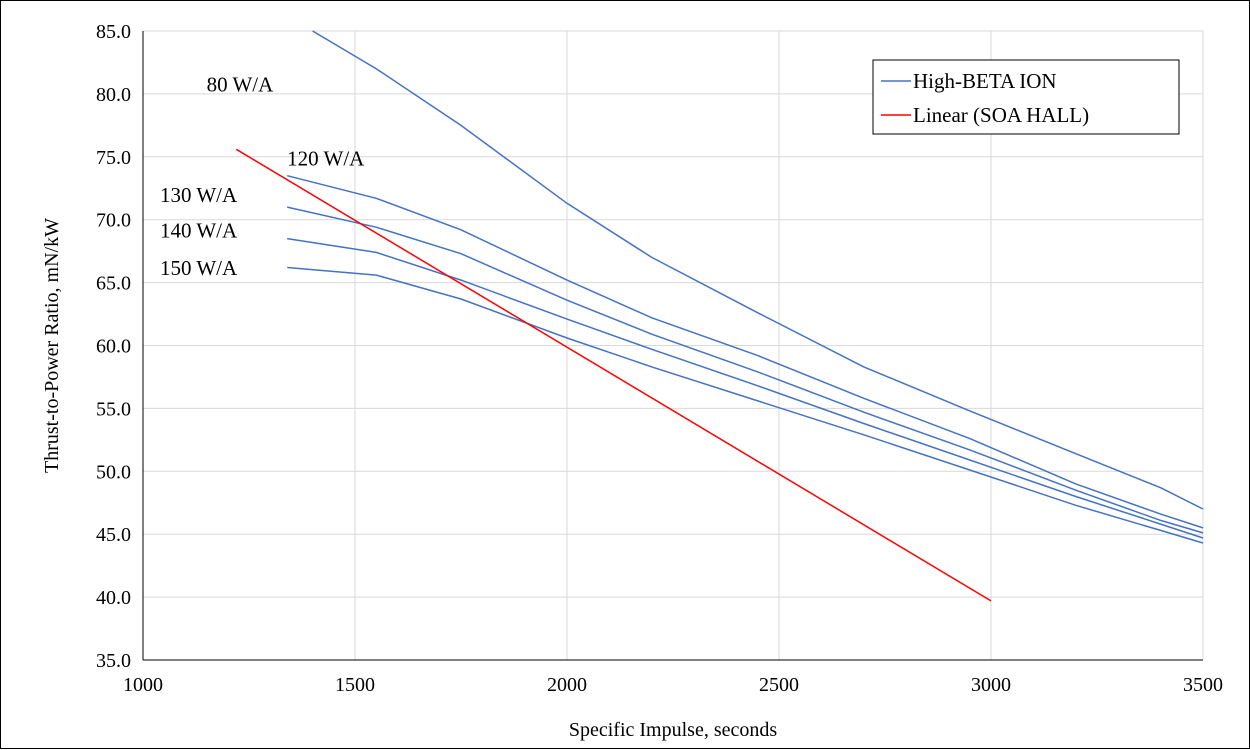  I want to click on y-tick-label: 50.0, so click(113, 472).